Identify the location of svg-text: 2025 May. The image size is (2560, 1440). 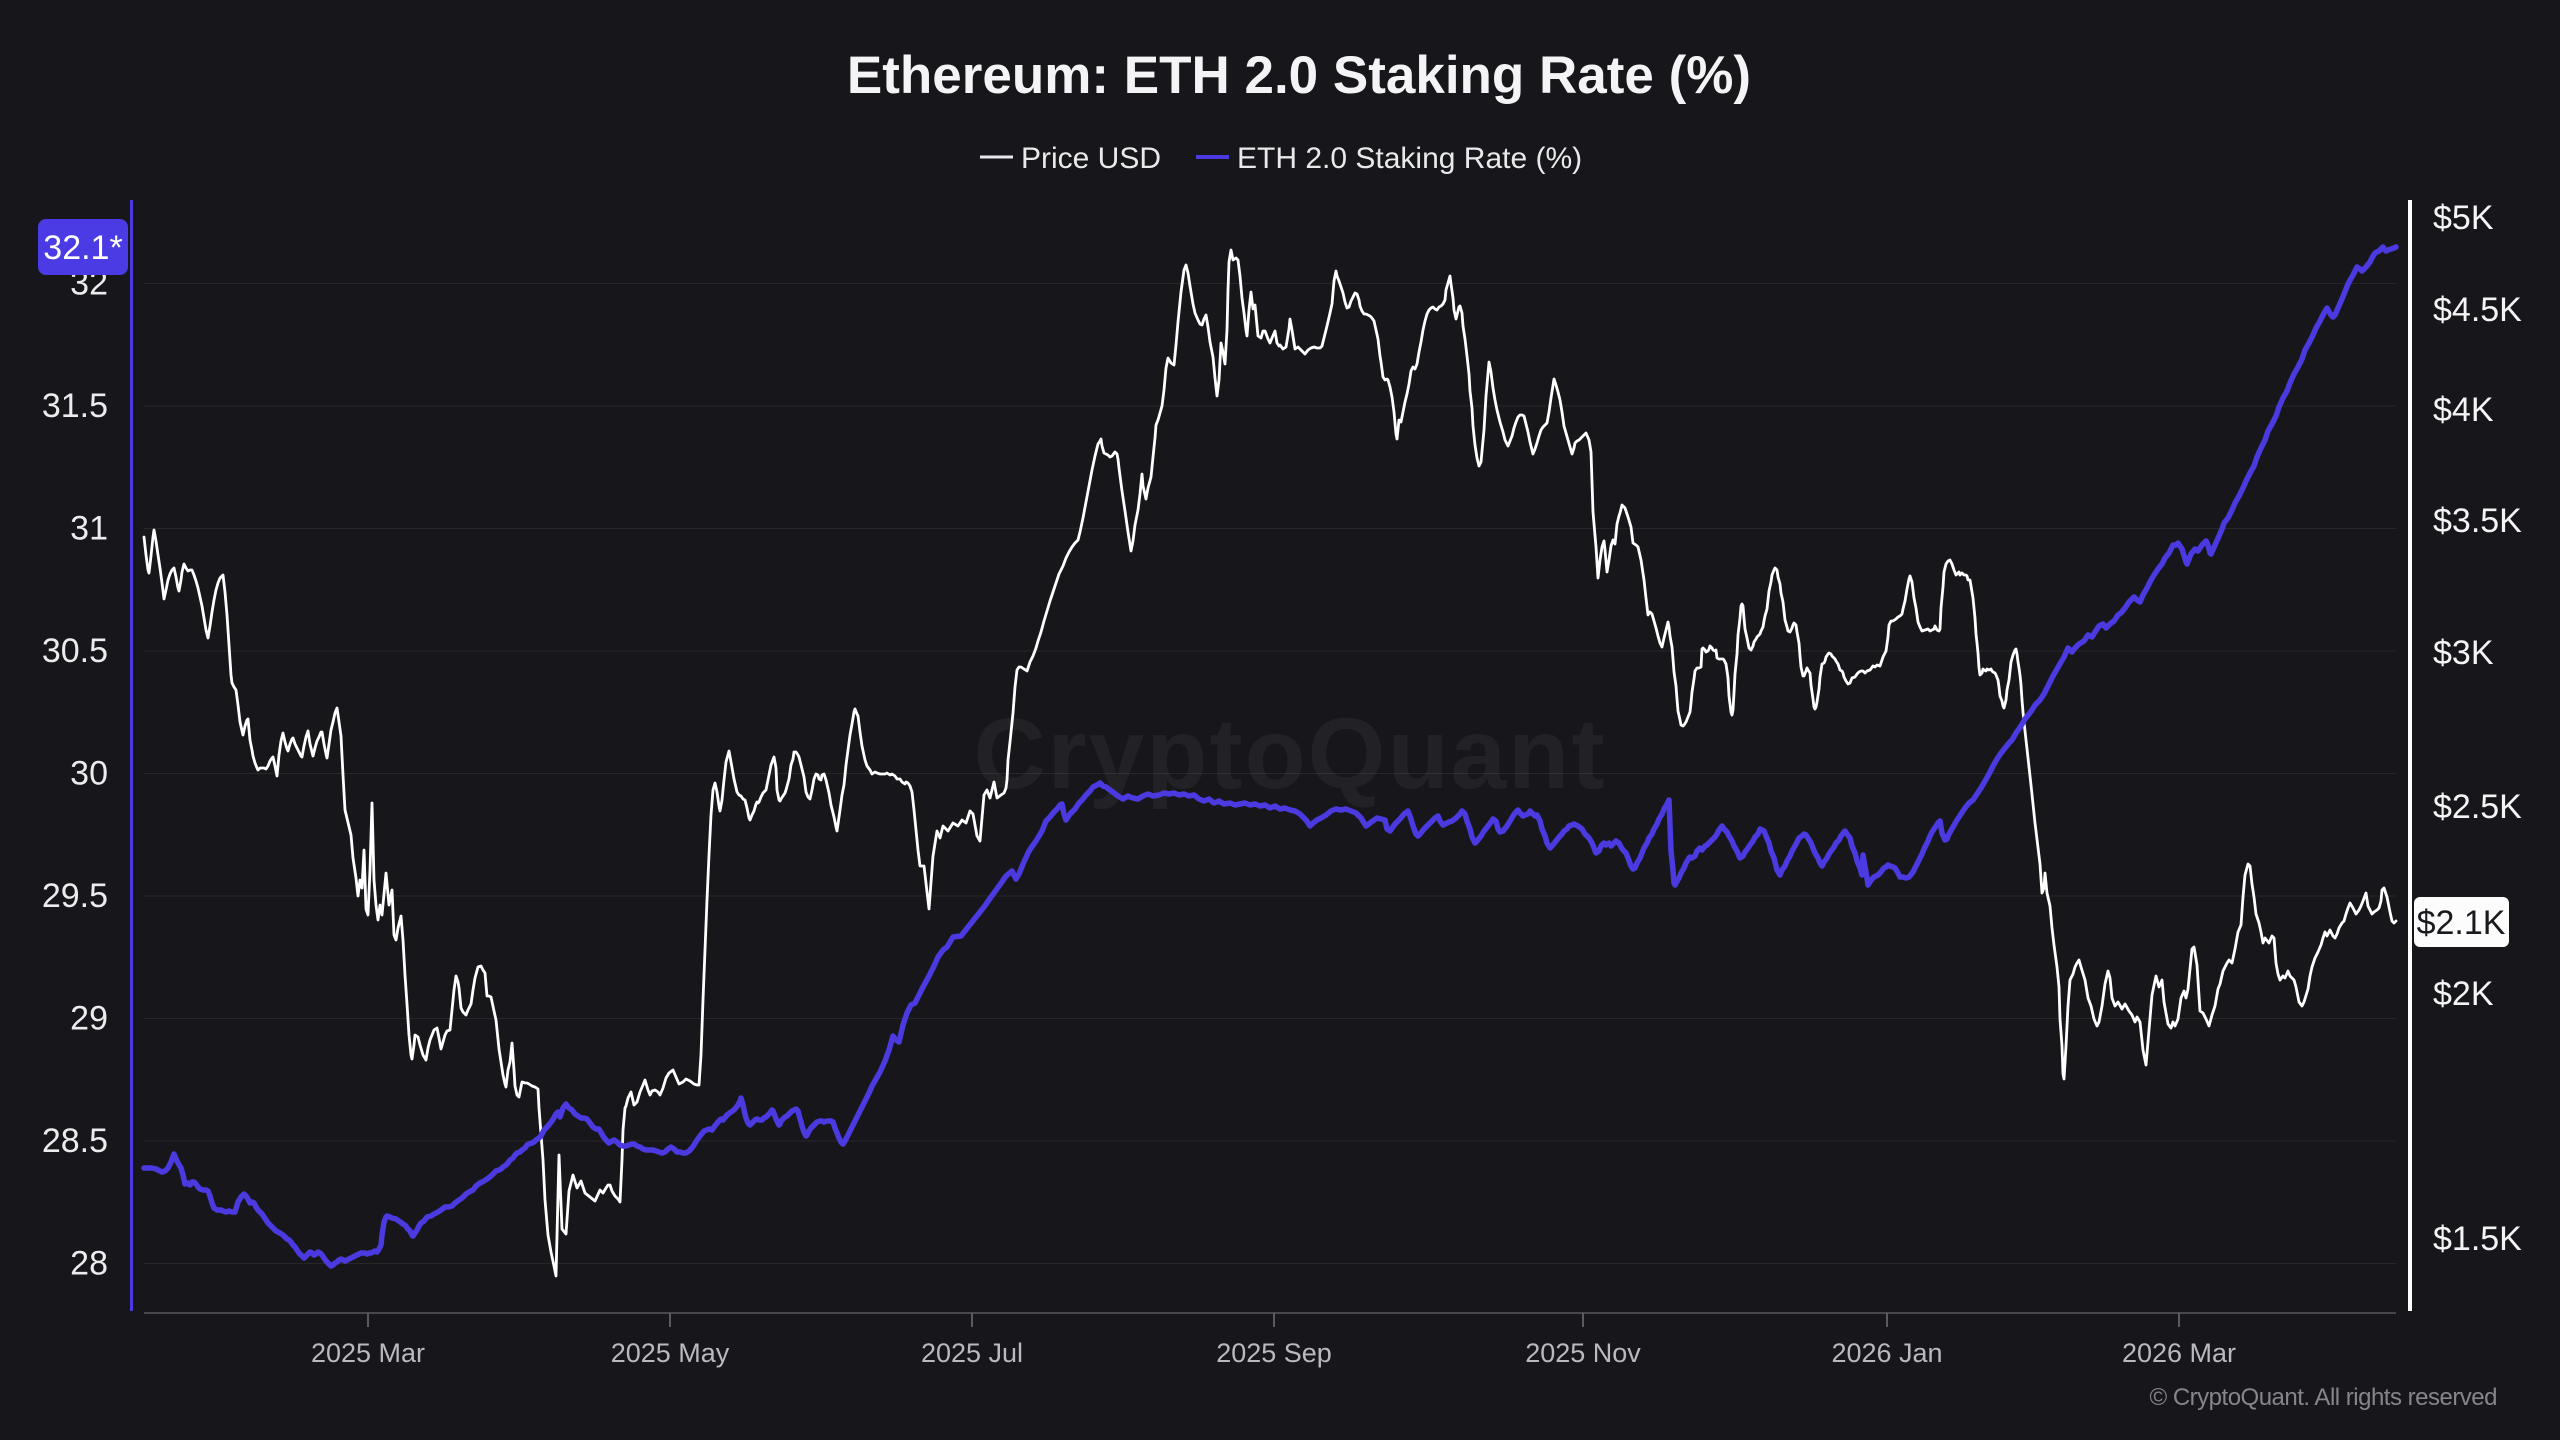
(670, 1353).